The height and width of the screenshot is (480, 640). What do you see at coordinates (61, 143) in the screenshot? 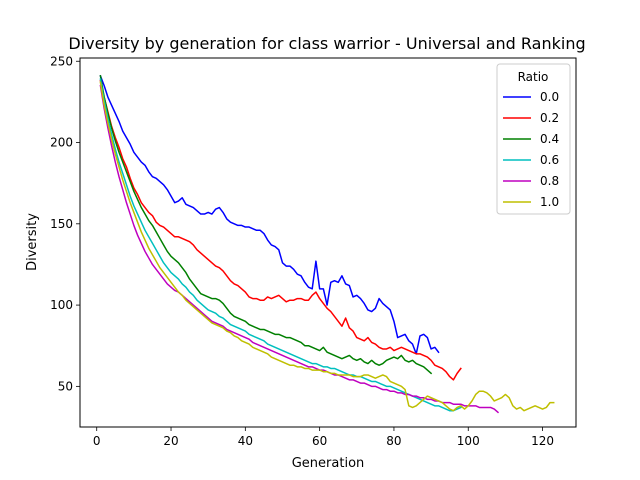
I see `y-tick-label: 200` at bounding box center [61, 143].